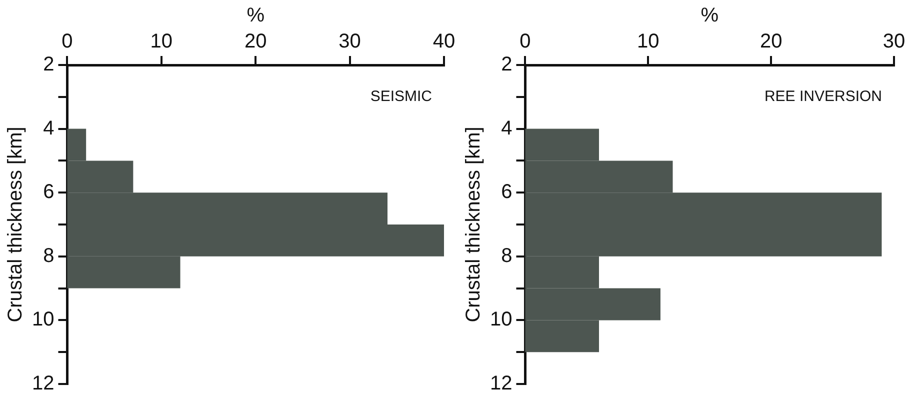  Describe the element at coordinates (444, 41) in the screenshot. I see `x-tick-label: 40` at that location.